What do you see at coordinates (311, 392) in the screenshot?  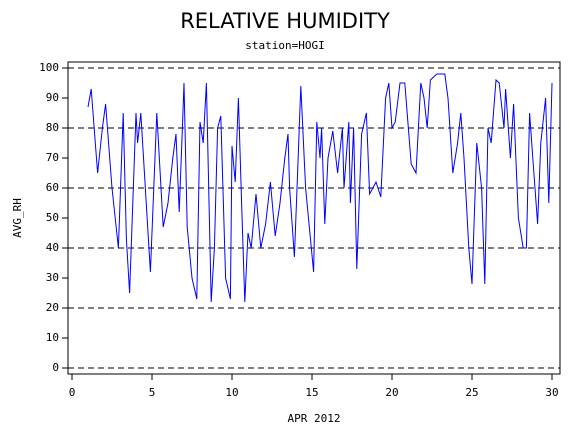 I see `x-tick-label: 15` at bounding box center [311, 392].